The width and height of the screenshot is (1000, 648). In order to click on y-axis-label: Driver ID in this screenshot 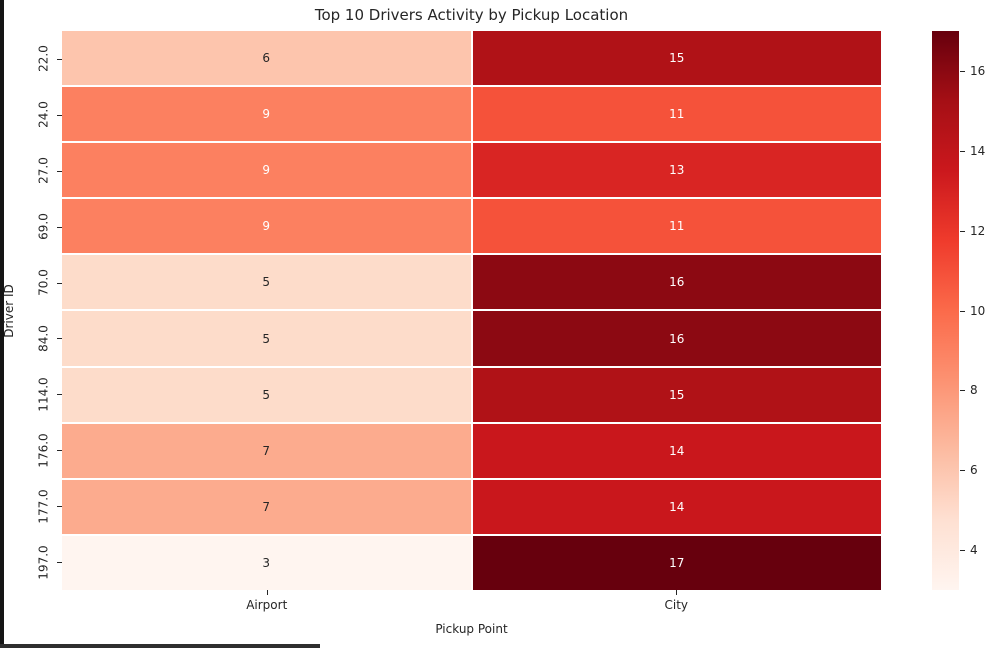, I will do `click(9, 311)`.